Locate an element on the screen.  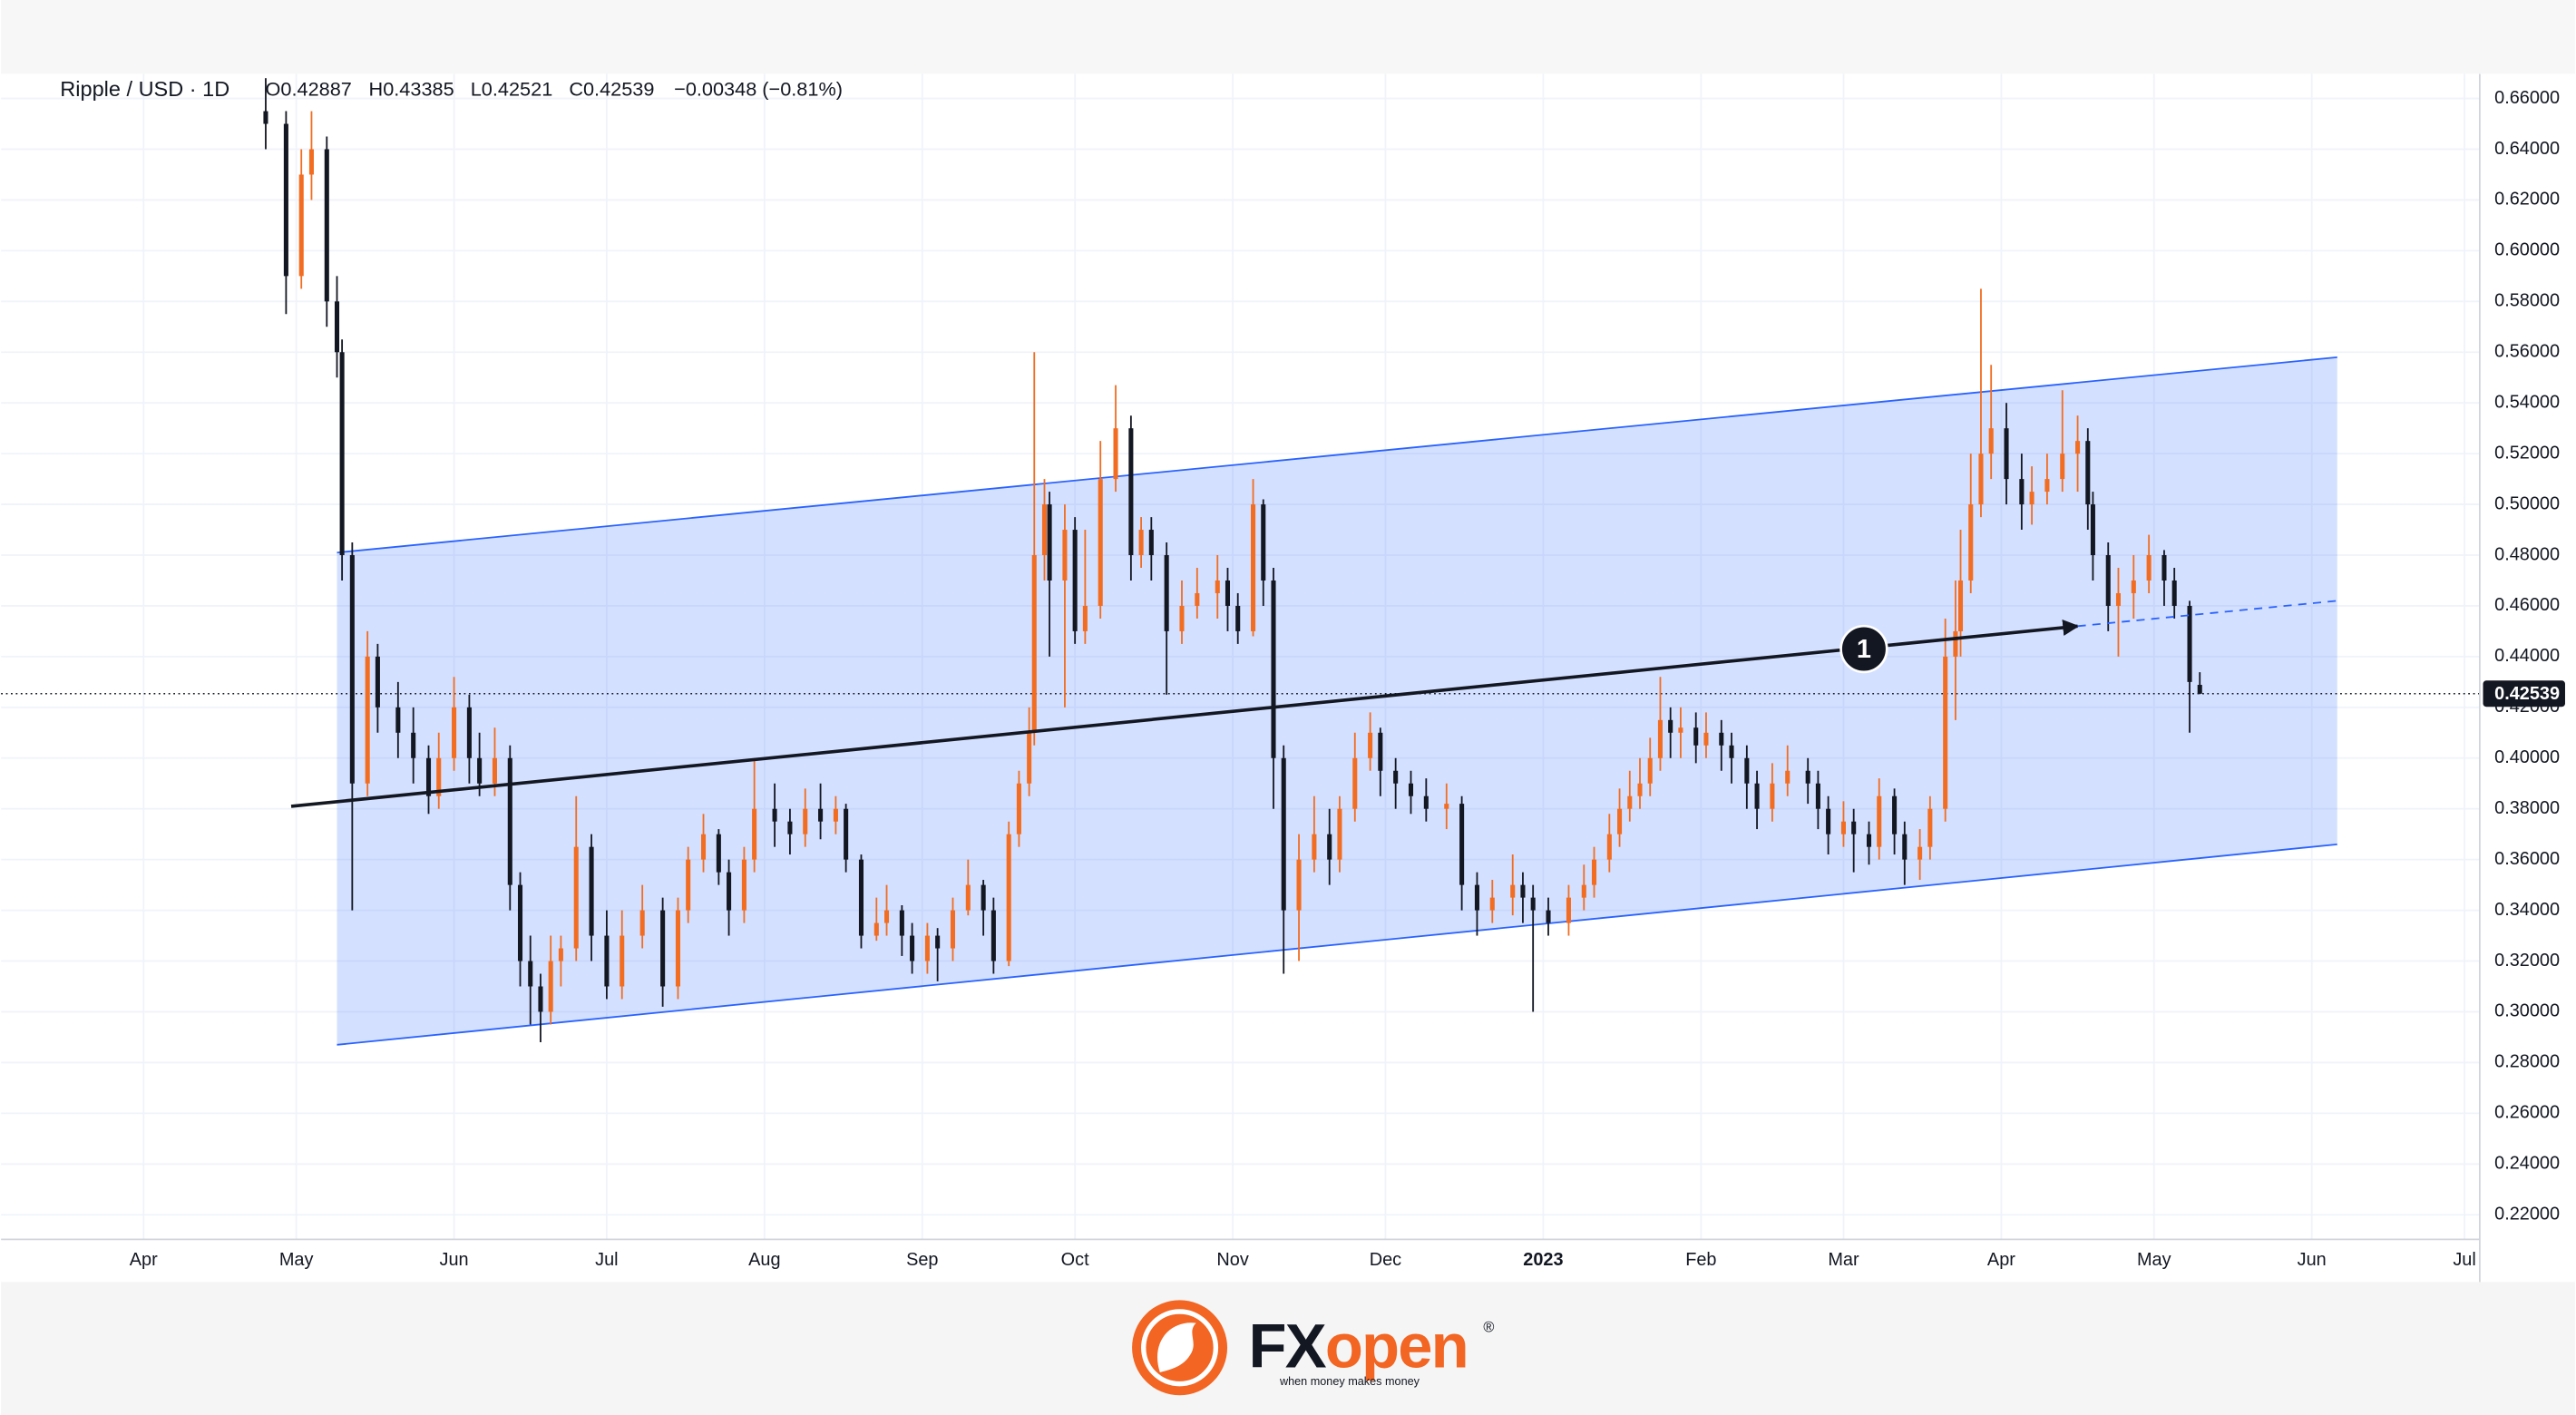
y-tick-label: 0.40000 is located at coordinates (2527, 757).